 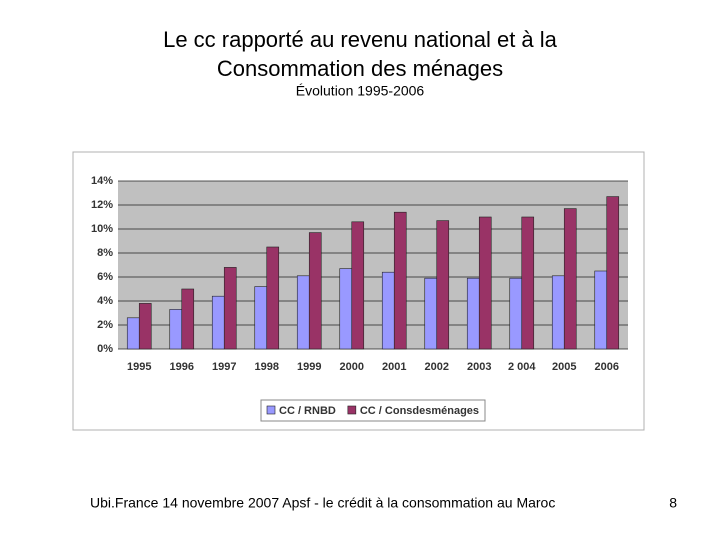 I want to click on x-tick-label: 1996, so click(x=182, y=367).